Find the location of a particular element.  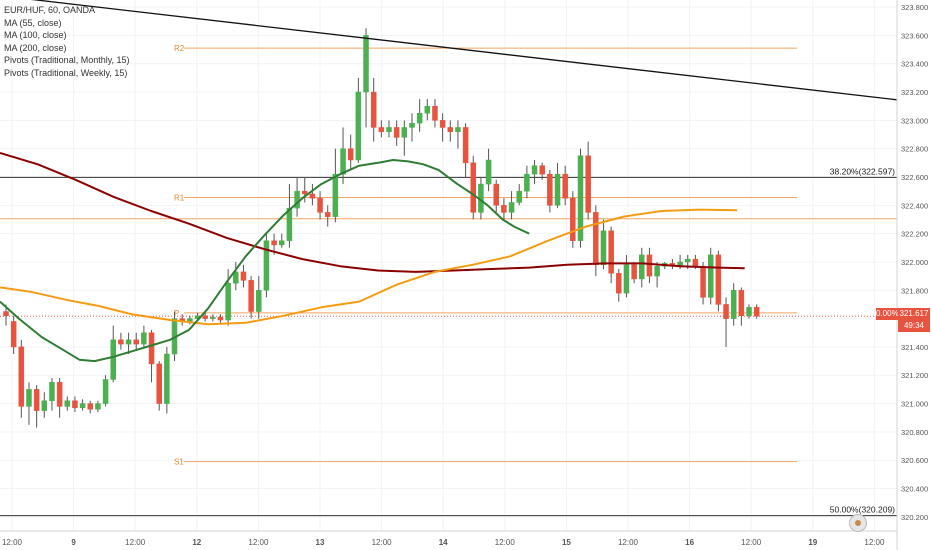

y-tick-label: 320.600 is located at coordinates (914, 460).